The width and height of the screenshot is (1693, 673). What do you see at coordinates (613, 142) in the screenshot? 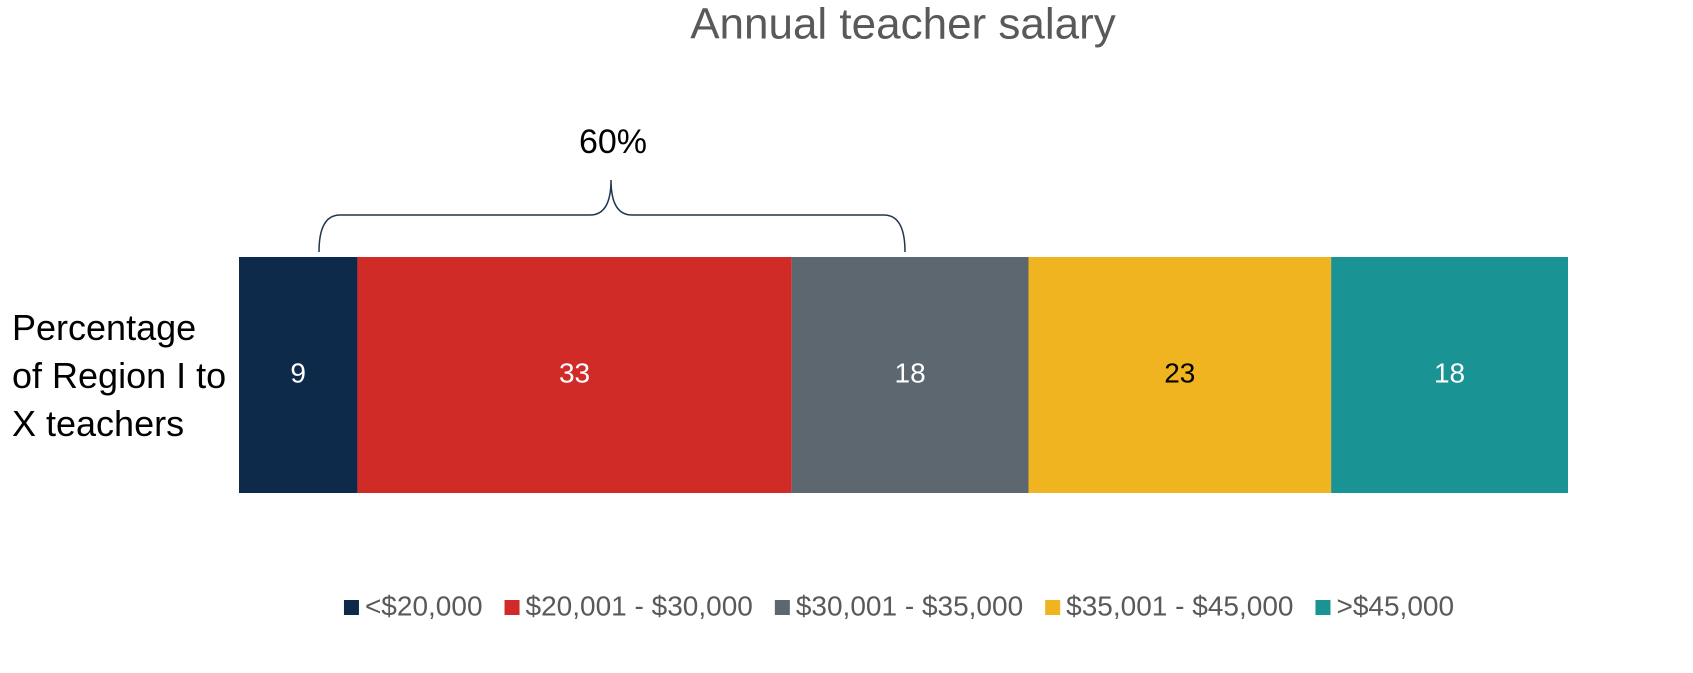
I see `annotation: 60%` at bounding box center [613, 142].